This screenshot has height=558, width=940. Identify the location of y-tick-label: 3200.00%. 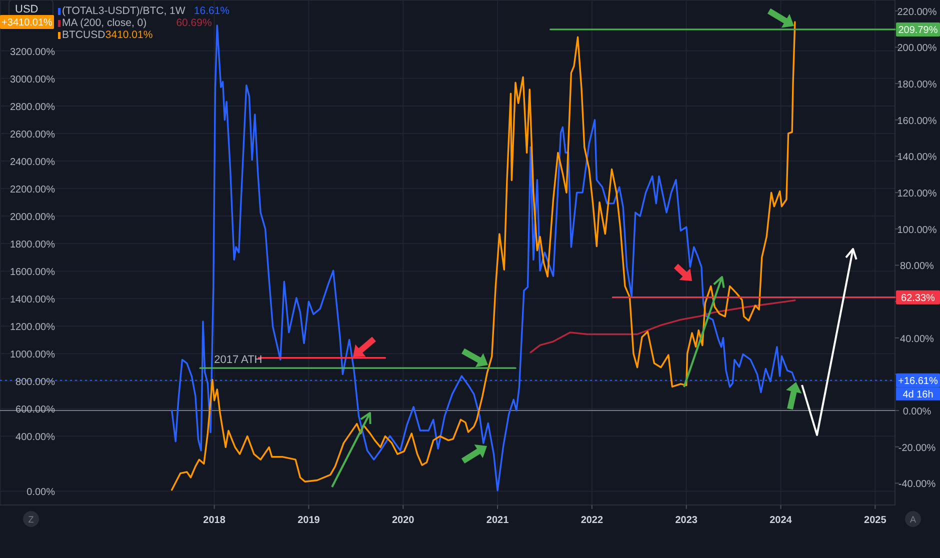
(33, 52).